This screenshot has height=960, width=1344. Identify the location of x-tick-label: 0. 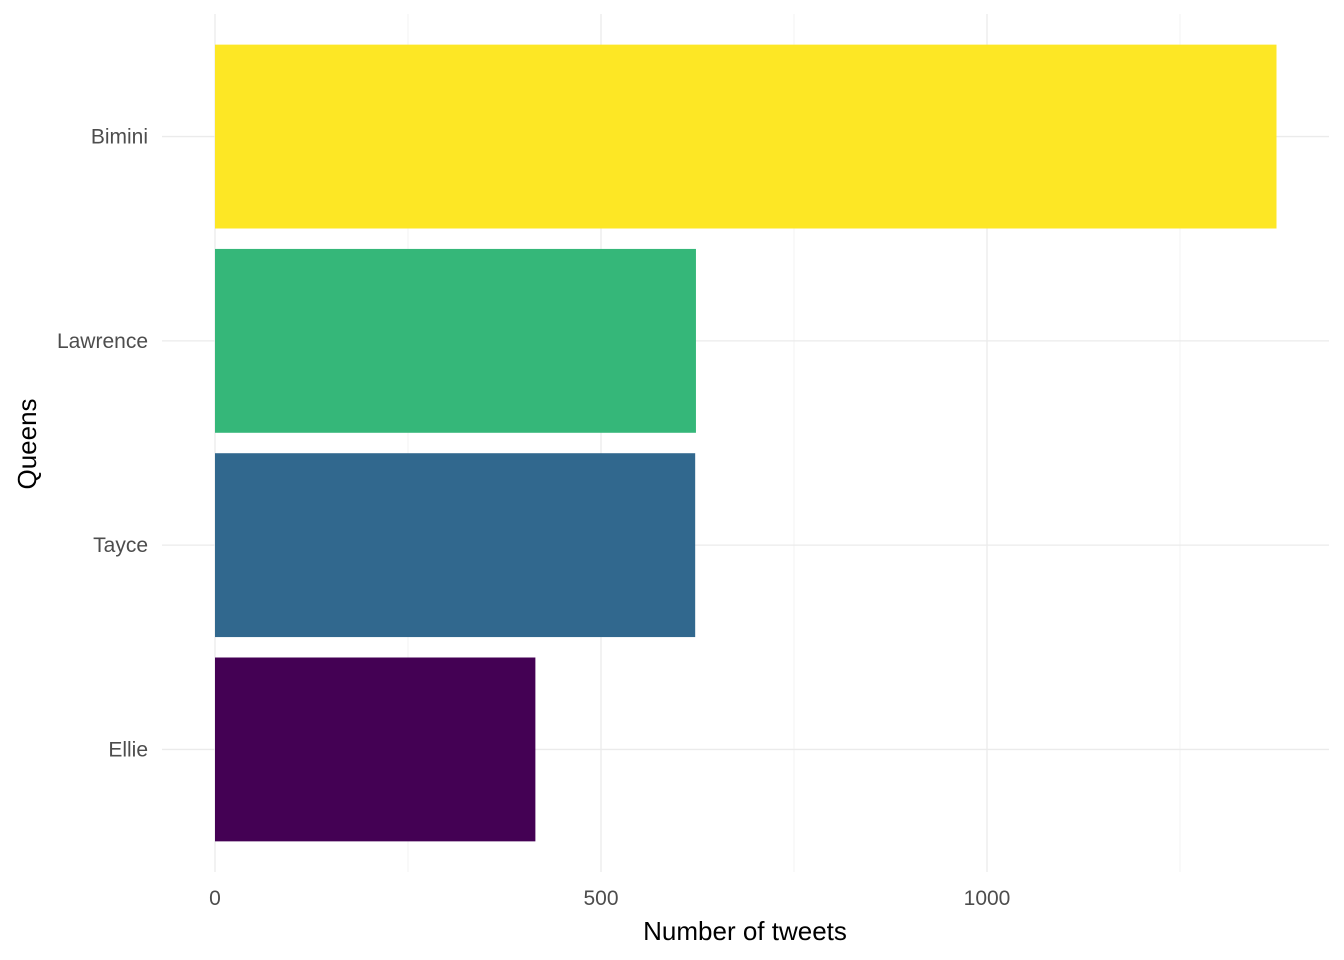
(215, 898).